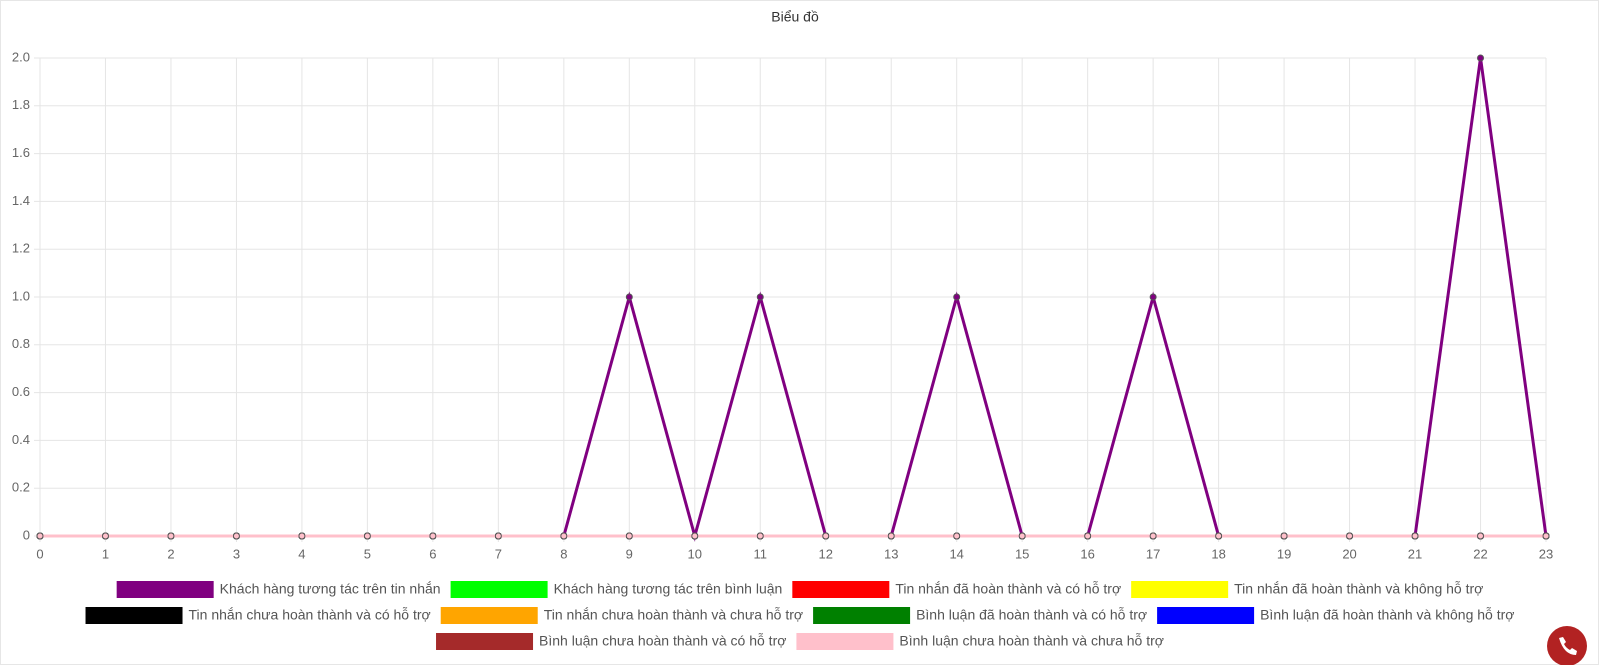 This screenshot has height=665, width=1600. I want to click on x-tick-label: 2, so click(170, 553).